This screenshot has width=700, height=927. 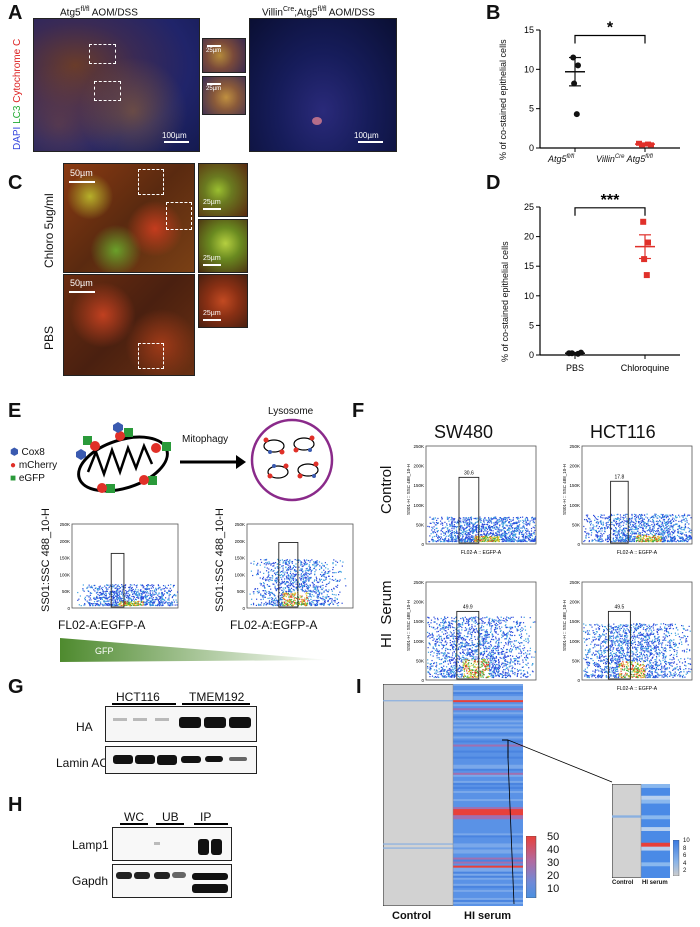 What do you see at coordinates (553, 876) in the screenshot?
I see `colorbar-tick: 20` at bounding box center [553, 876].